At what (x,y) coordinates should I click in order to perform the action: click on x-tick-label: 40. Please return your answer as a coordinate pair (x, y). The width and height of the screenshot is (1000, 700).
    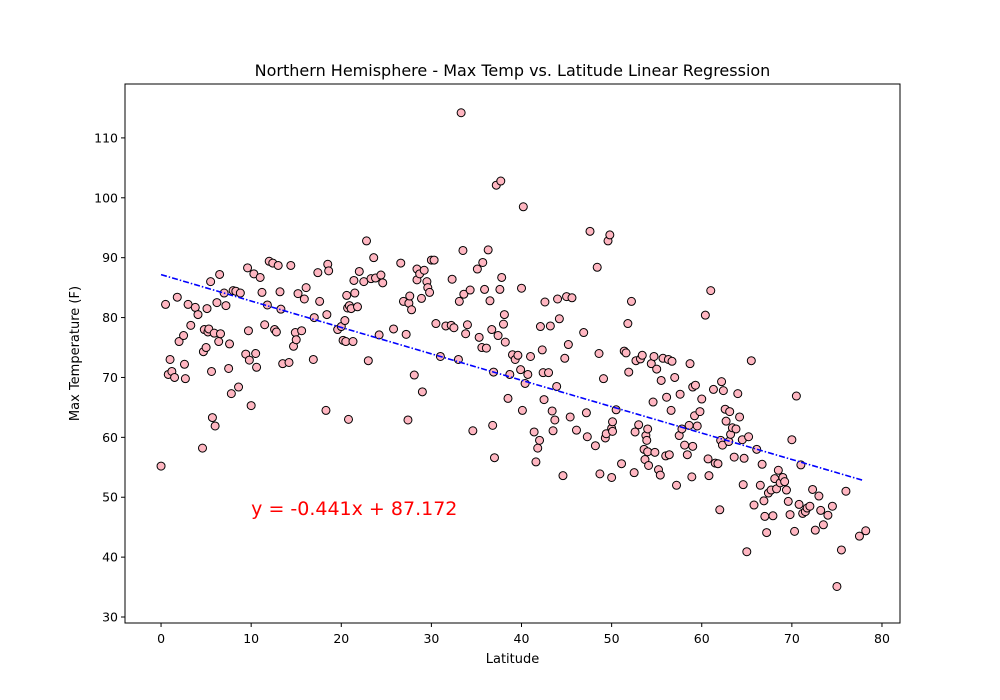
    Looking at the image, I should click on (522, 638).